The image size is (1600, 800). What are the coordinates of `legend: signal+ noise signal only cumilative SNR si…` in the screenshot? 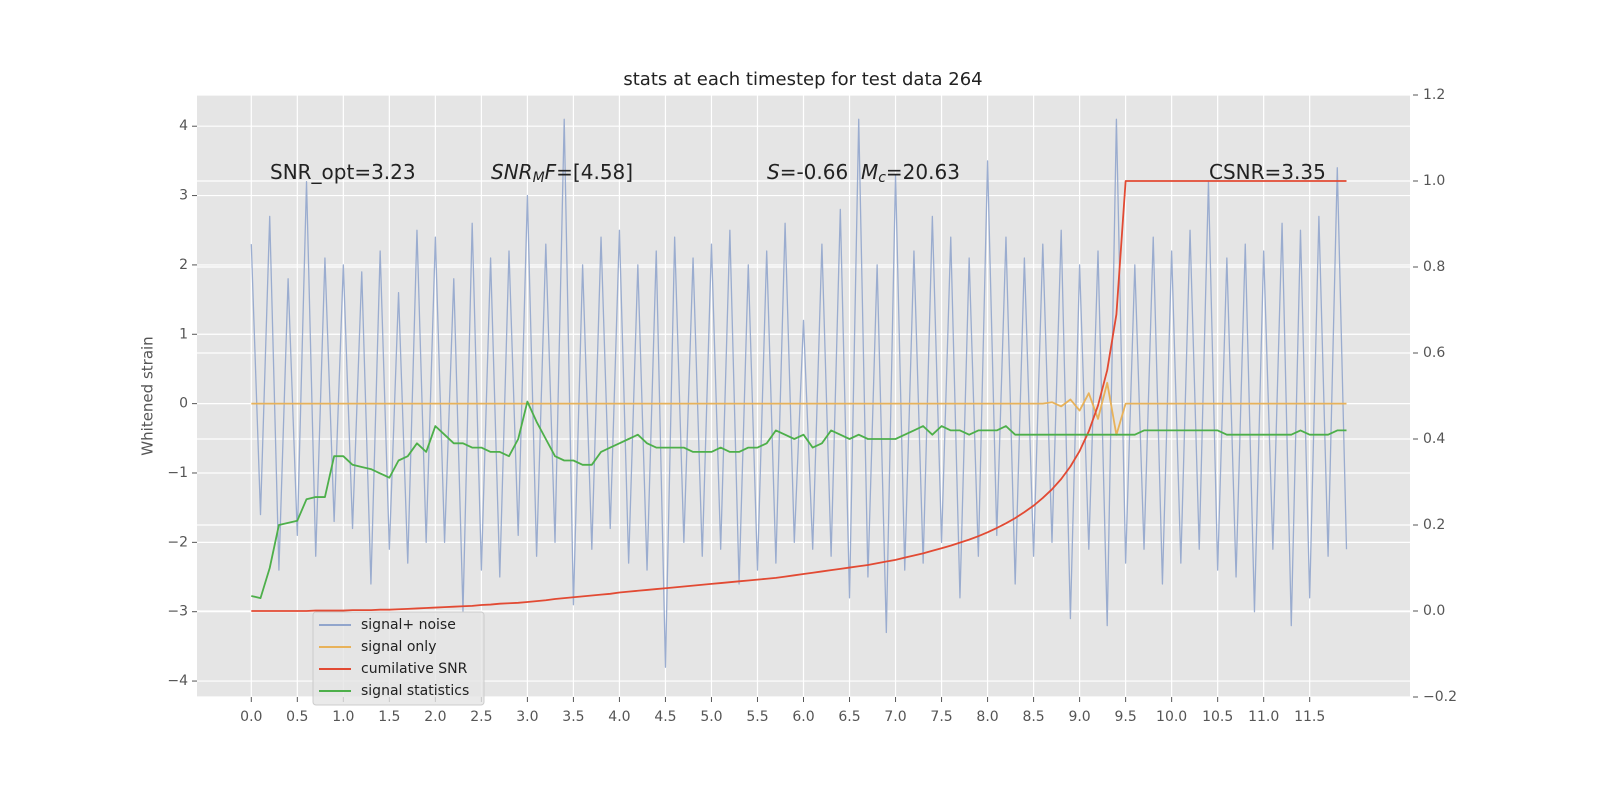 It's located at (398, 658).